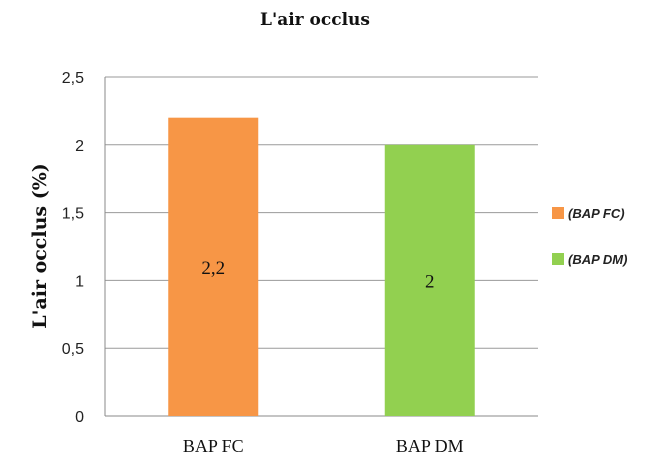  What do you see at coordinates (79, 281) in the screenshot?
I see `y-tick-label: 1` at bounding box center [79, 281].